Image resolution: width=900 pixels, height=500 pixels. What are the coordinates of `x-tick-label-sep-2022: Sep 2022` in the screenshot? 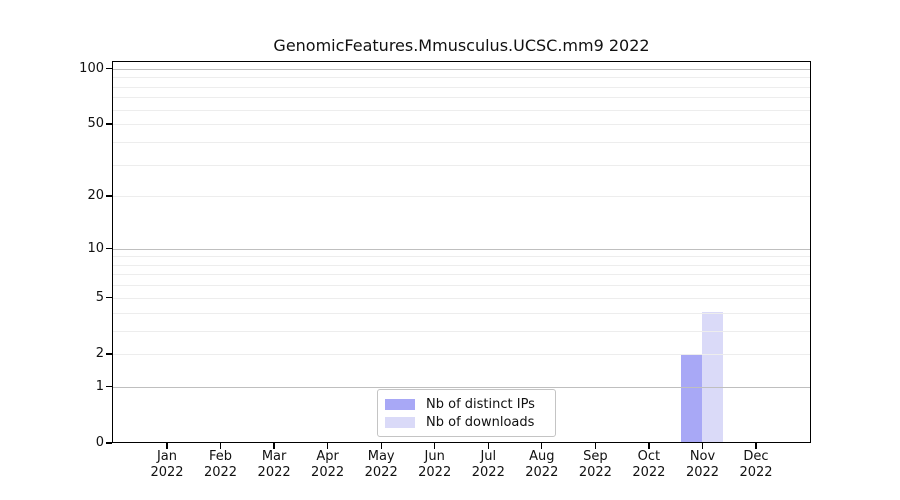 It's located at (595, 464).